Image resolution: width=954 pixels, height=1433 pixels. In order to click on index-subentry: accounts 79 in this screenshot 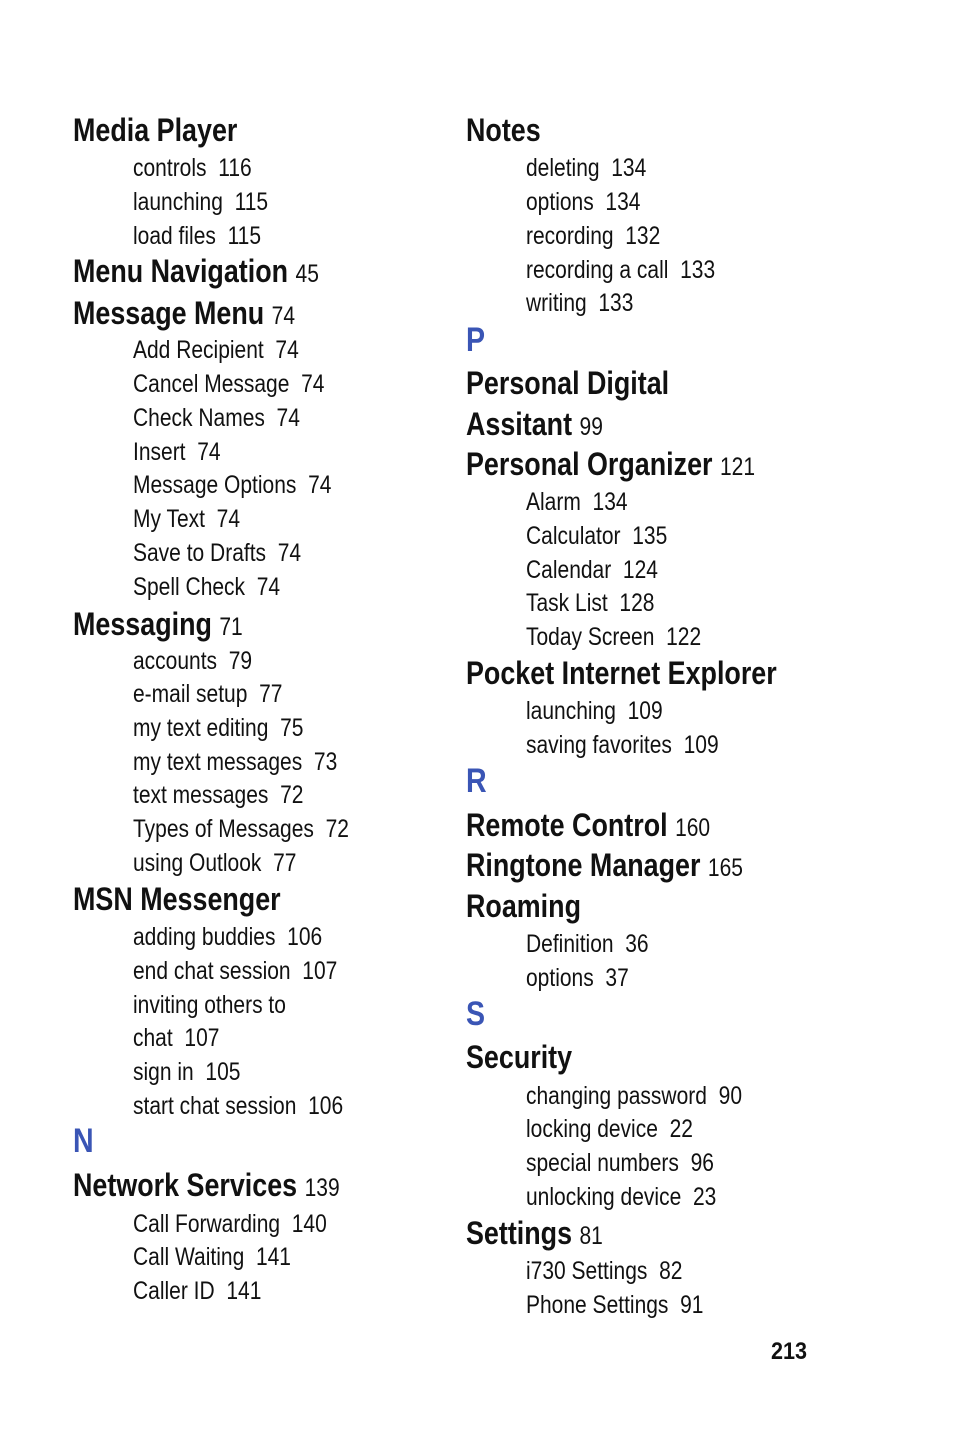, I will do `click(192, 661)`.